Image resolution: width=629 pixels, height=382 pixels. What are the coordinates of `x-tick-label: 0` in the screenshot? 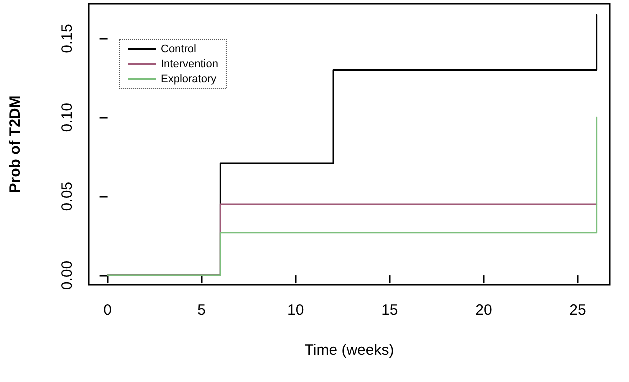 It's located at (108, 310).